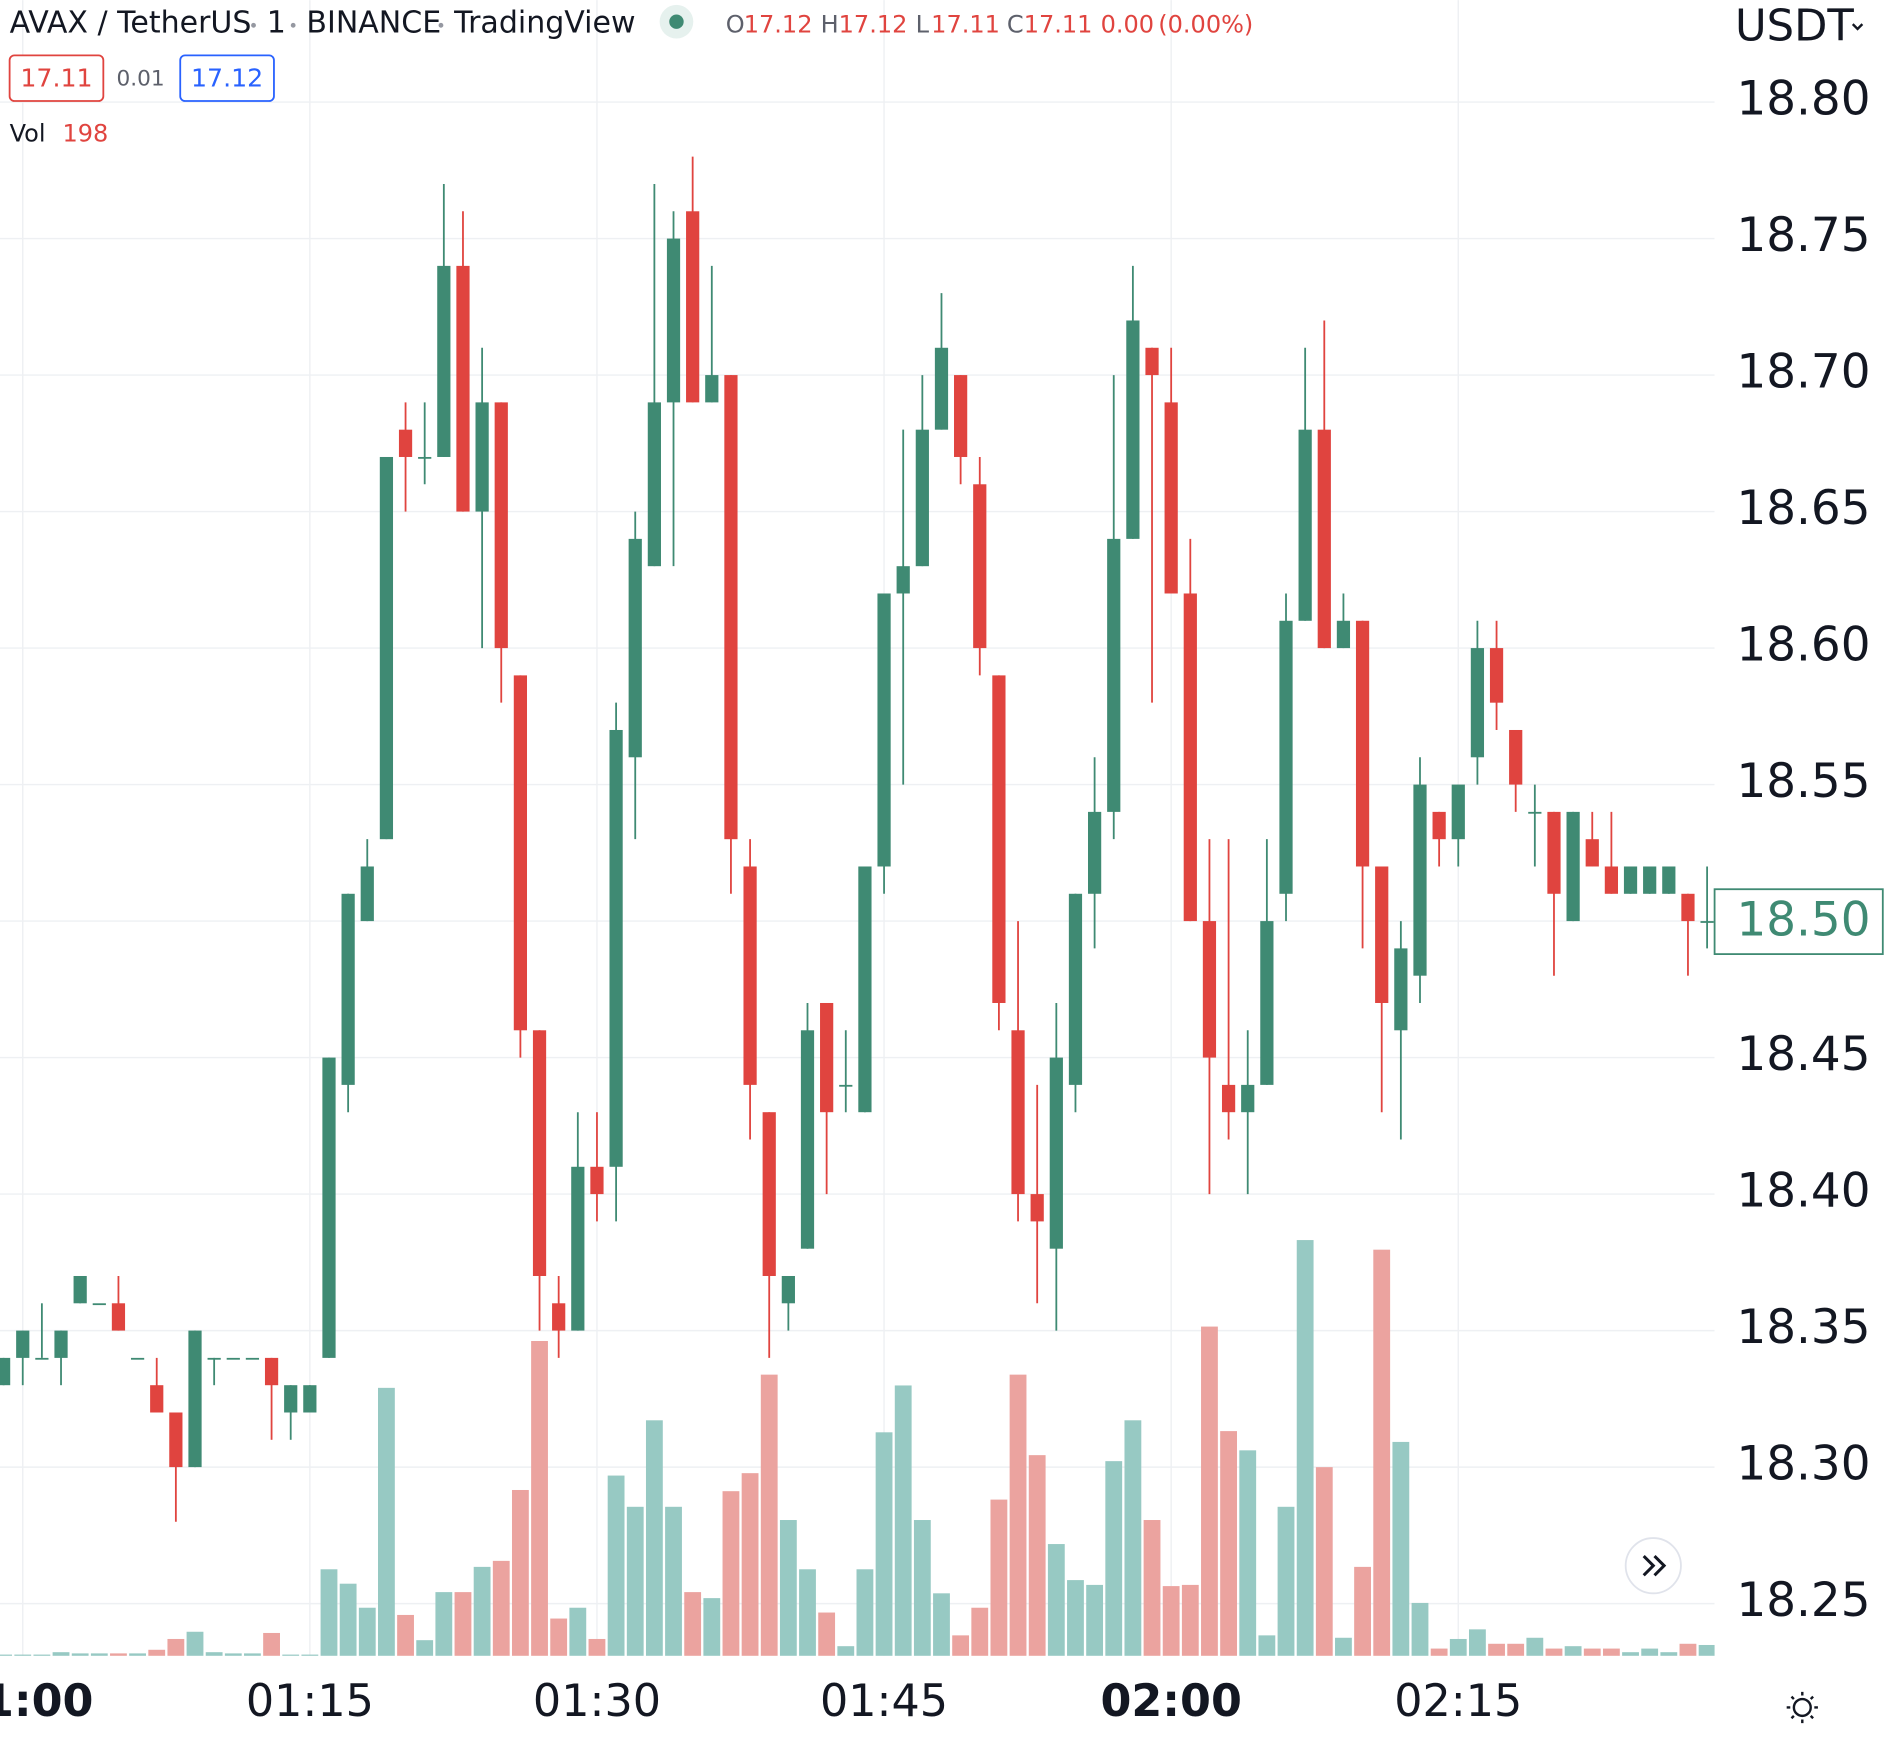 The image size is (1884, 1752). Describe the element at coordinates (1803, 100) in the screenshot. I see `y-tick-label: 18.80` at that location.